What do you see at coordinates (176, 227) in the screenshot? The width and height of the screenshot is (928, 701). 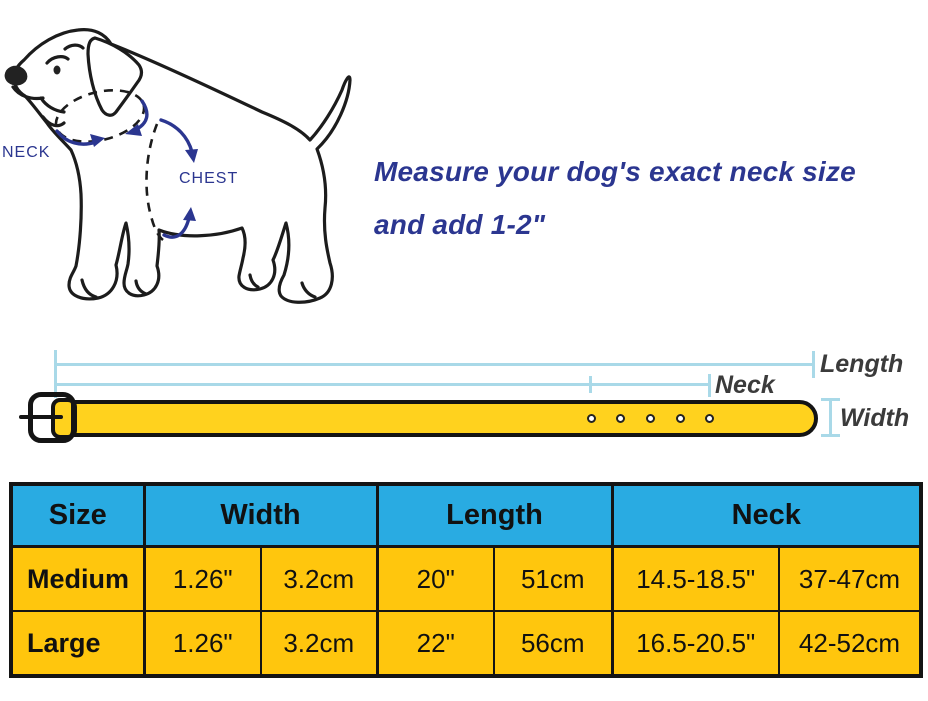 I see `chest-arrow-bottom` at bounding box center [176, 227].